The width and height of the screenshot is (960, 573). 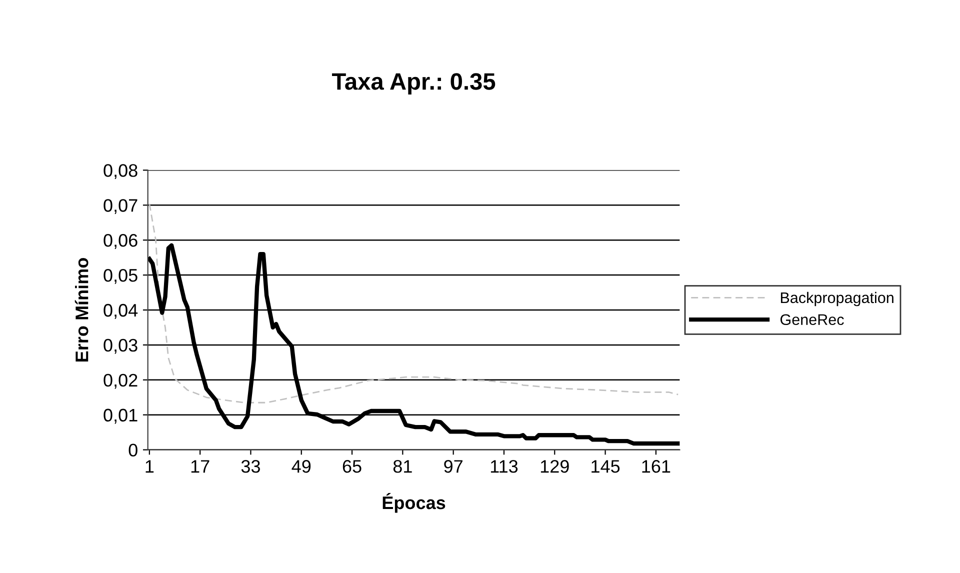 What do you see at coordinates (133, 450) in the screenshot?
I see `y-tick-label: 0` at bounding box center [133, 450].